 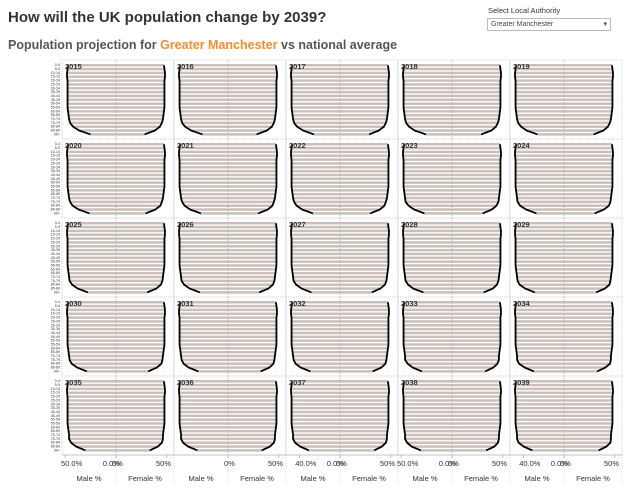 I want to click on year-label: 2030, so click(x=73, y=303).